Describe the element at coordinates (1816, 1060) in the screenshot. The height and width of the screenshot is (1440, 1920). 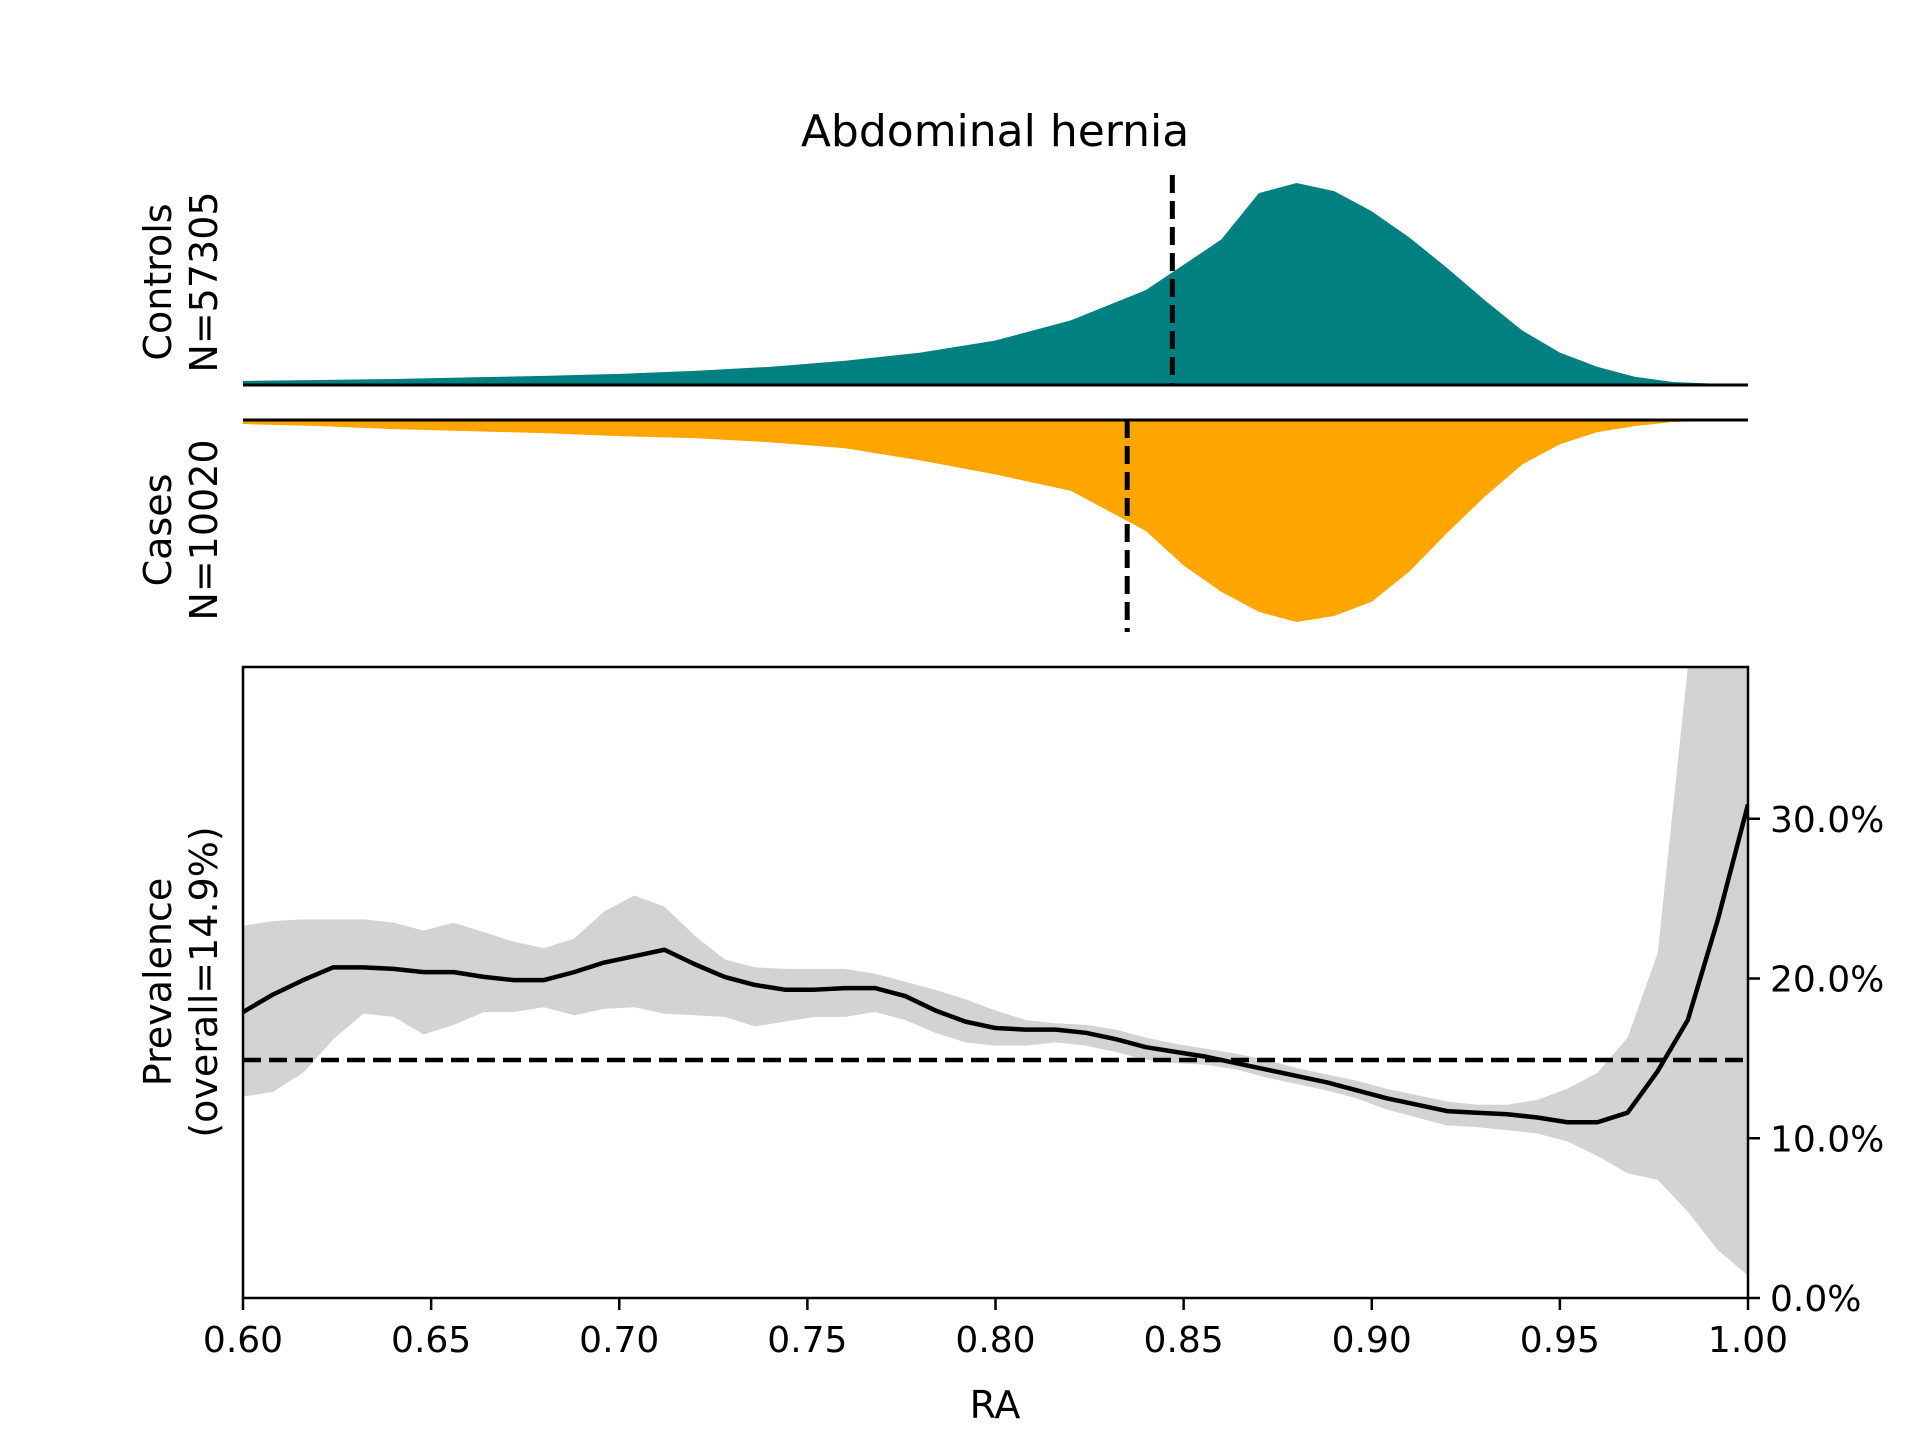
I see `y-axis-ticks: 0.0% 10.0% 20.0% 30.0%` at that location.